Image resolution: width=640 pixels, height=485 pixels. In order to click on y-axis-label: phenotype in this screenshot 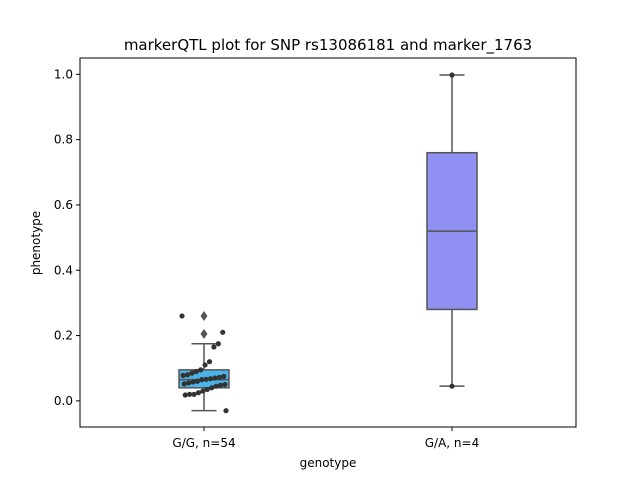, I will do `click(36, 243)`.